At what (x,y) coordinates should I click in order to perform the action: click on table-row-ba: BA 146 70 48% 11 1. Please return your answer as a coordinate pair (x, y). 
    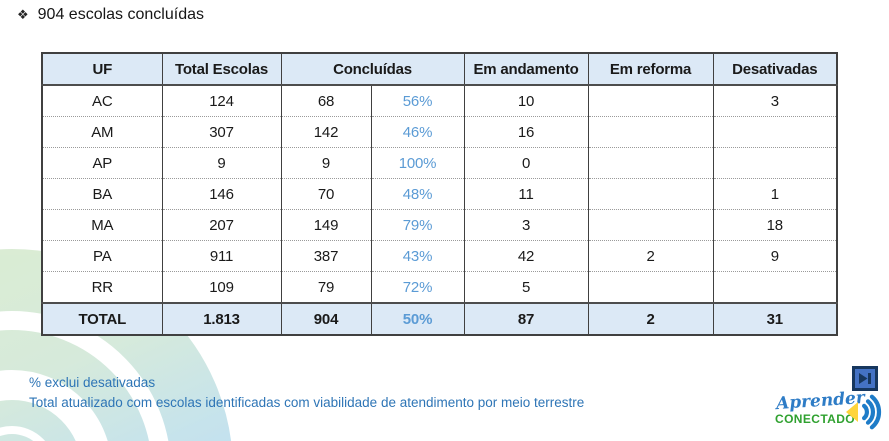
    Looking at the image, I should click on (440, 194).